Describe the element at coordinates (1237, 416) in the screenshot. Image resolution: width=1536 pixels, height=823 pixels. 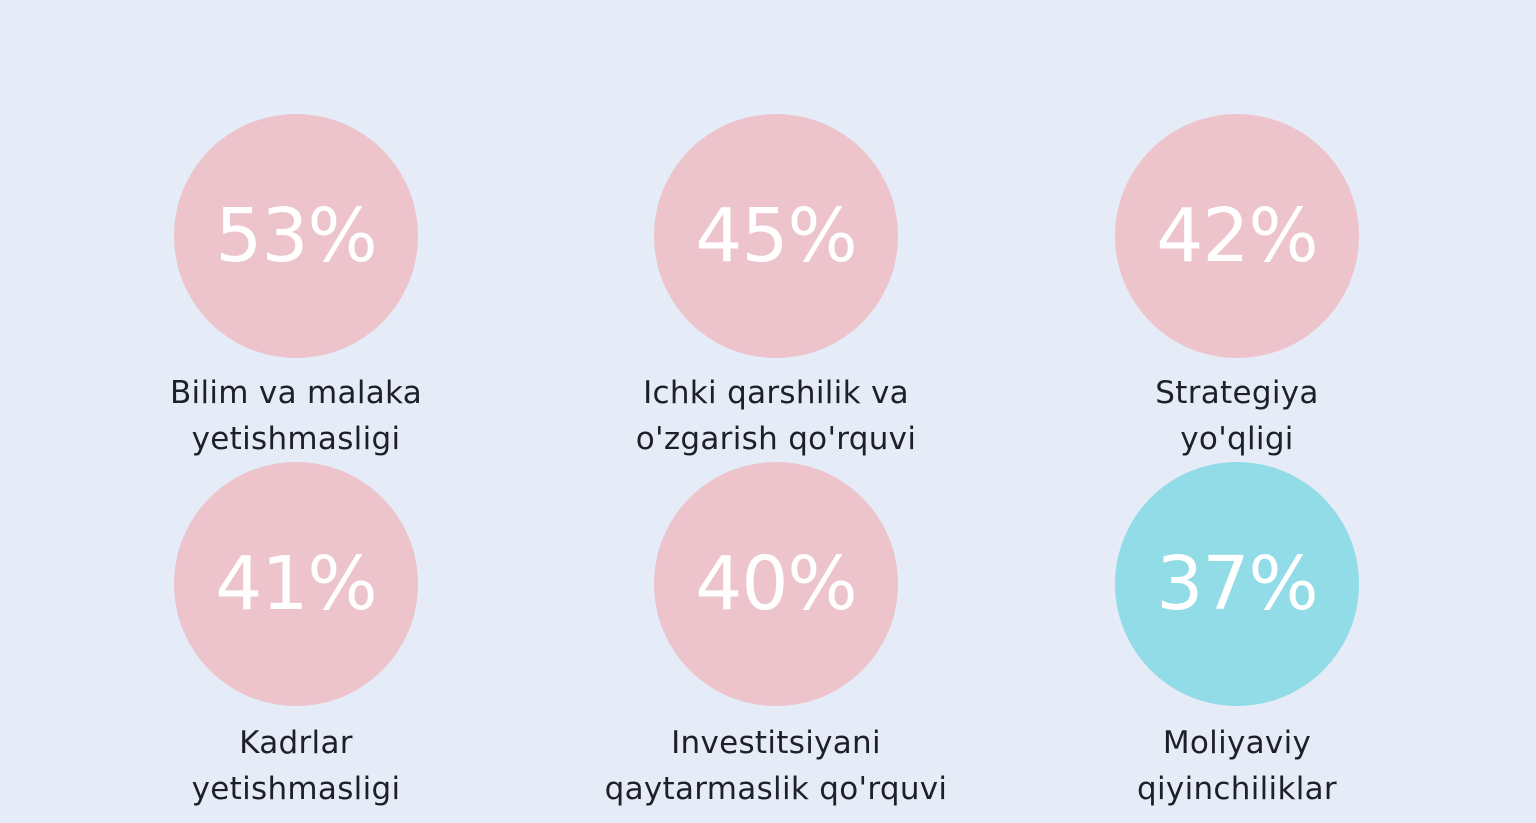
I see `stat-label: Strategiya yo'qligi` at that location.